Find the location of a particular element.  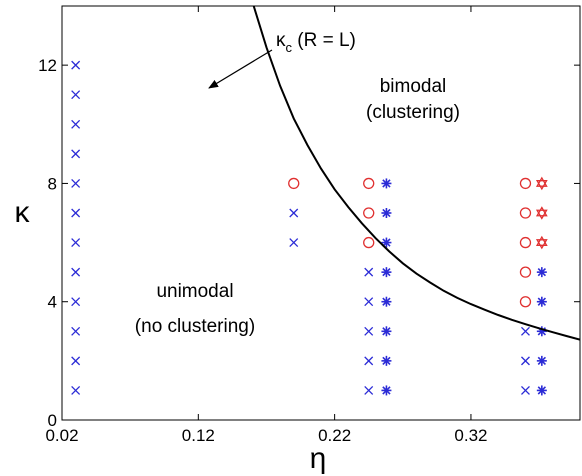

curve-label-subscript: c is located at coordinates (289, 47).